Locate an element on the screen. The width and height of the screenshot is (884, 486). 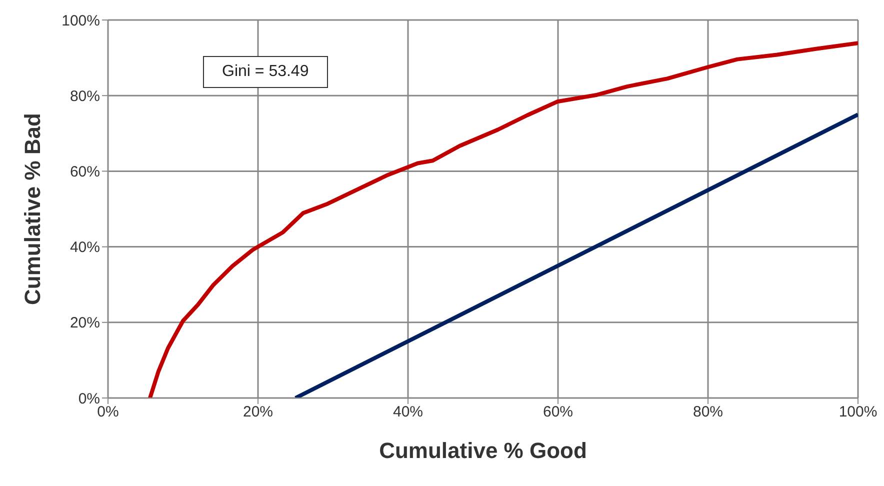
y-tick-label: 100% is located at coordinates (81, 21).